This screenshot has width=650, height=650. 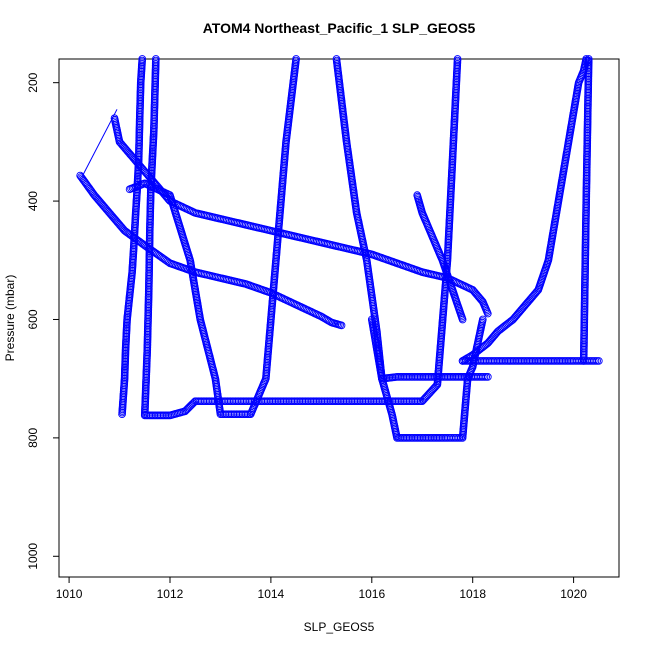 I want to click on y-tick-label: 400, so click(x=33, y=201).